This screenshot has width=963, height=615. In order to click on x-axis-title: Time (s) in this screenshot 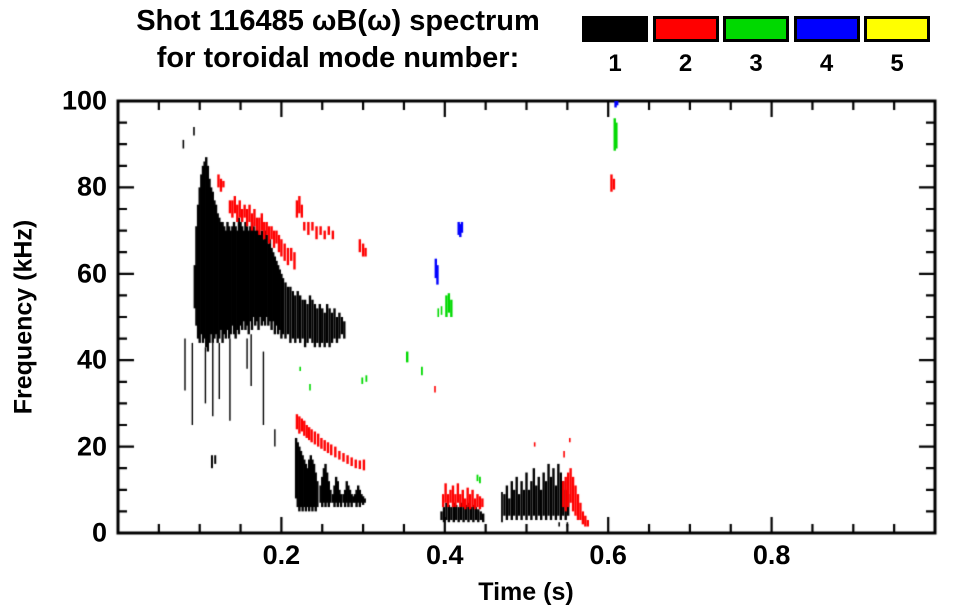, I will do `click(526, 592)`.